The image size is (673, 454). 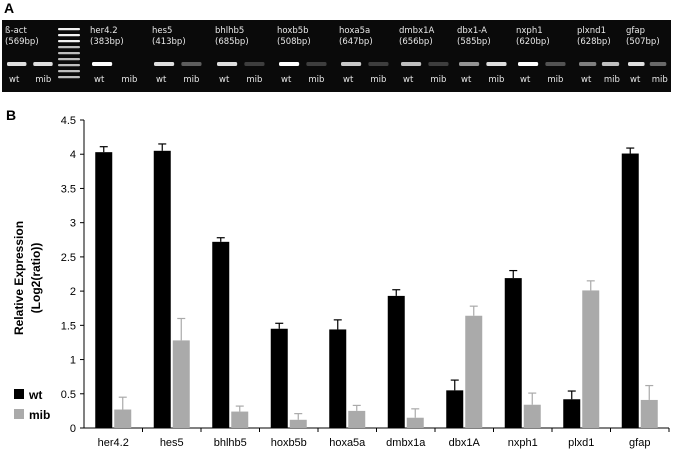 I want to click on gel-amplicon-size: (508bp), so click(x=294, y=42).